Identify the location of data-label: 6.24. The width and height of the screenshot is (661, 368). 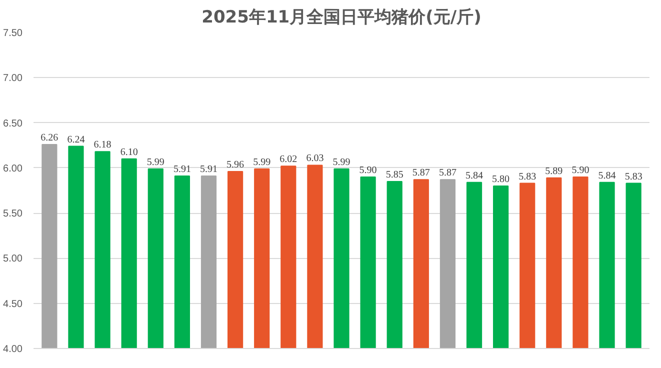
(76, 140).